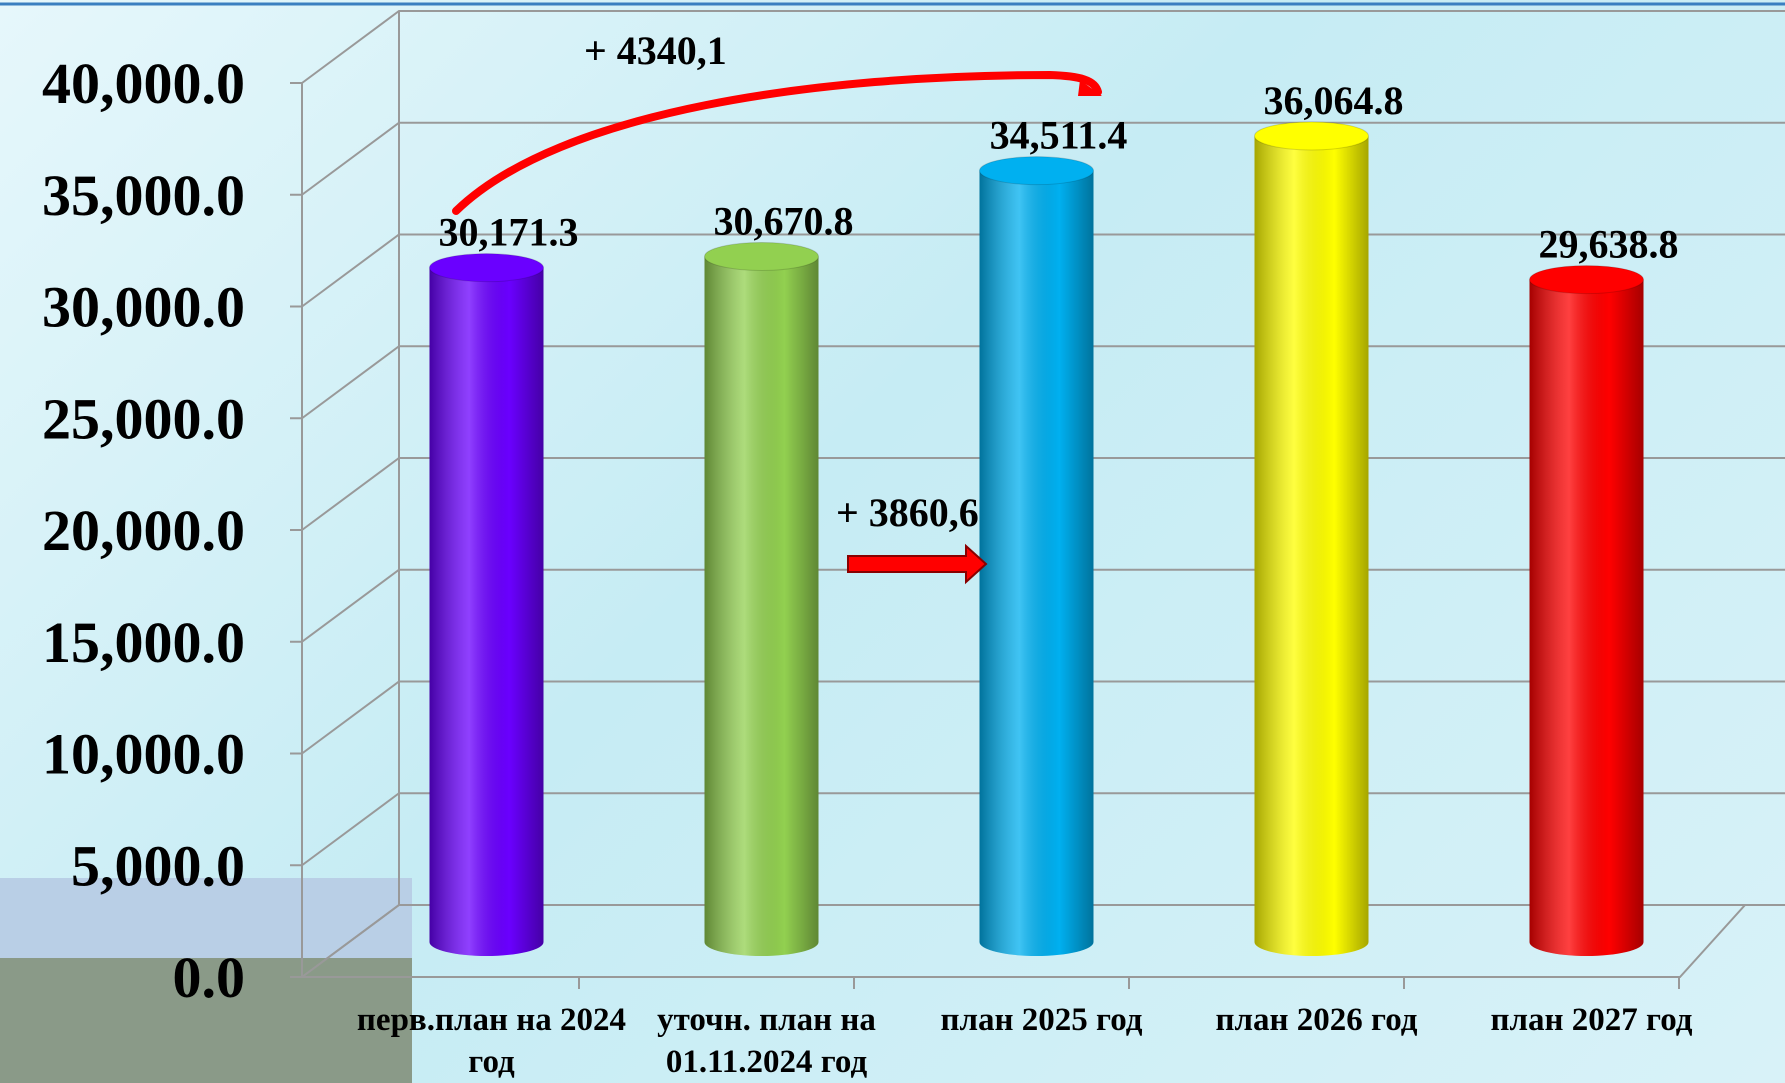 This screenshot has width=1785, height=1083. What do you see at coordinates (1334, 100) in the screenshot?
I see `value-label: 36,064.8` at bounding box center [1334, 100].